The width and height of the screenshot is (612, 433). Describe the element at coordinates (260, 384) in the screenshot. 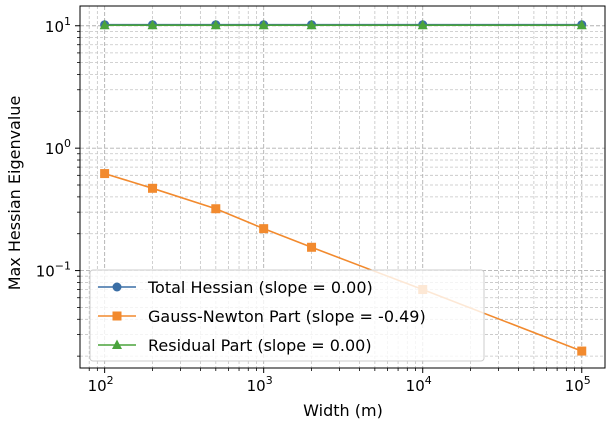

I see `x-tick-label: 10³` at that location.